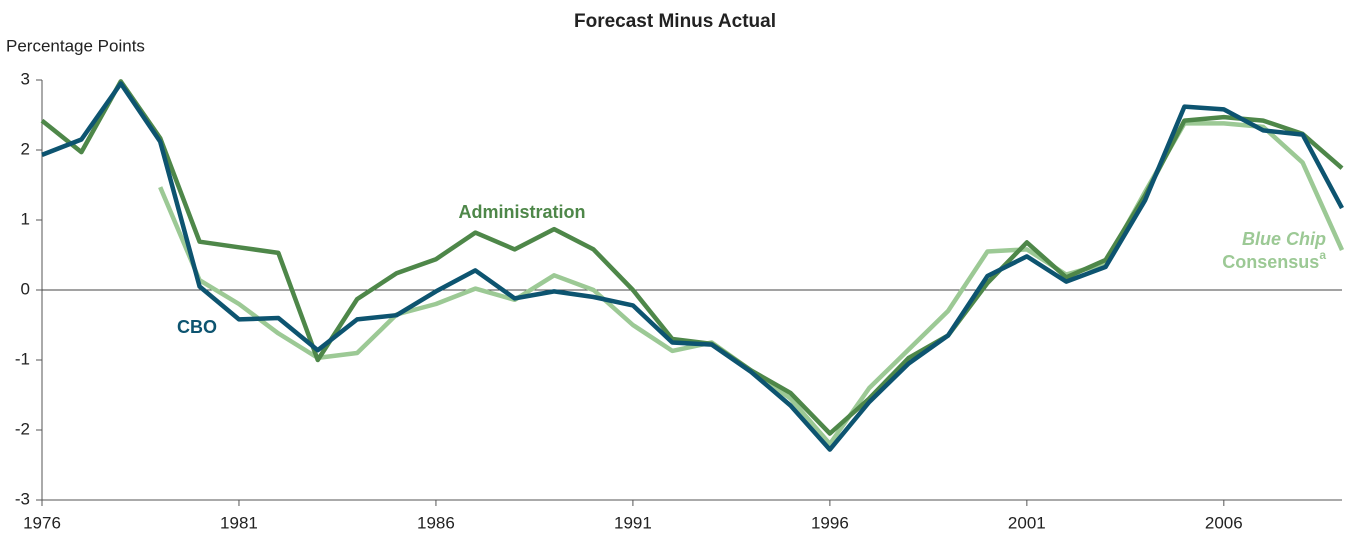 The height and width of the screenshot is (546, 1348). I want to click on y-tick-label: 2, so click(25, 148).